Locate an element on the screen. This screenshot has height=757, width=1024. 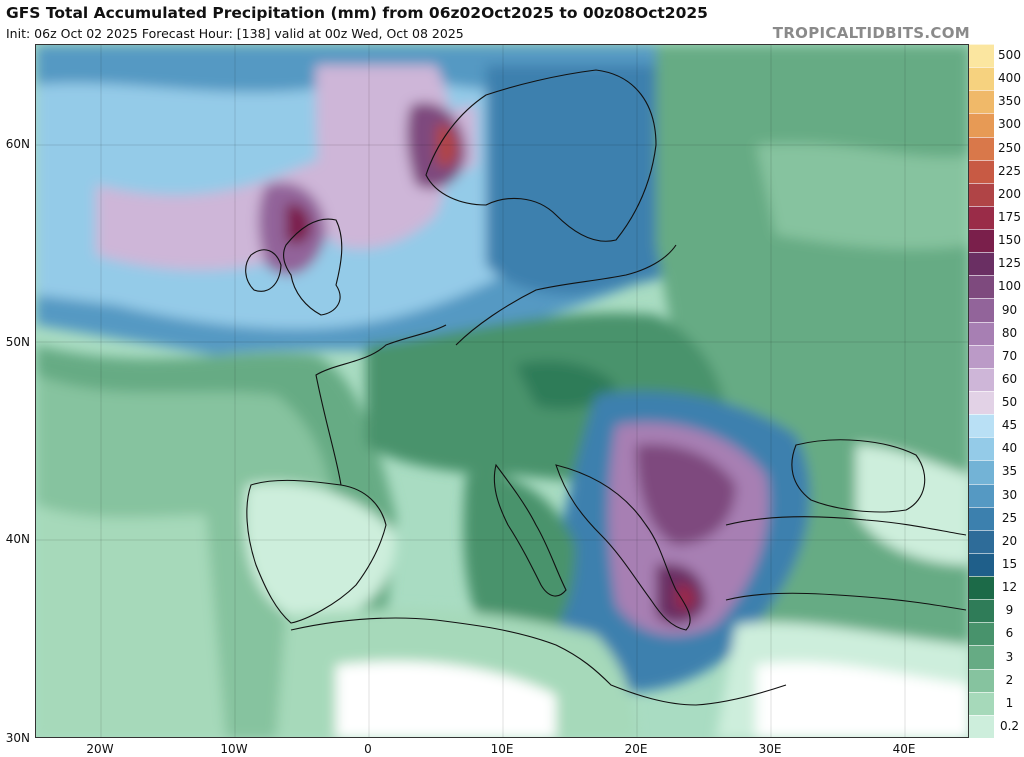
legend-label: 30 is located at coordinates (1009, 494).